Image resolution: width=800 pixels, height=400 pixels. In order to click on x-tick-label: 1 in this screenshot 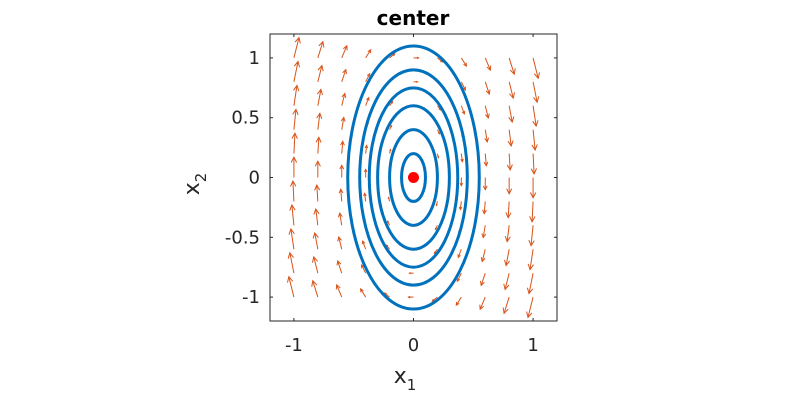, I will do `click(532, 345)`.